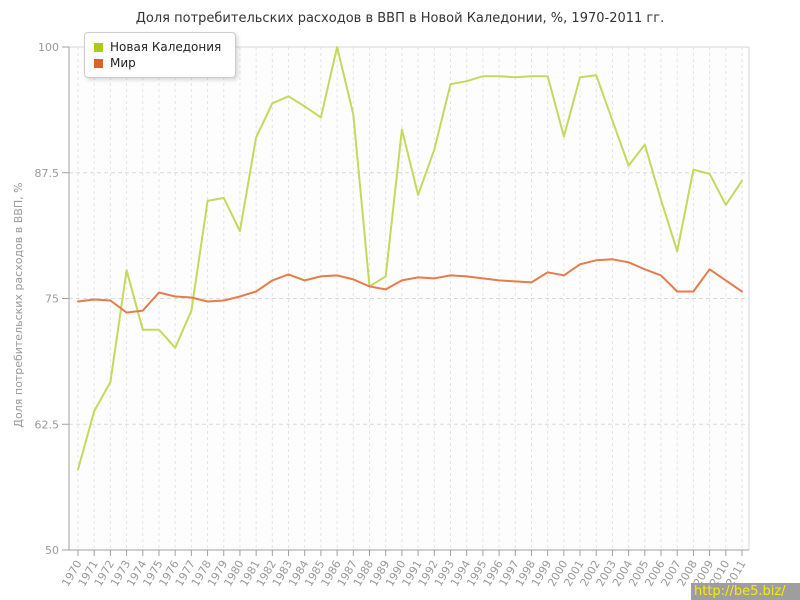  What do you see at coordinates (745, 591) in the screenshot?
I see `watermark-link: http://be5.biz/` at bounding box center [745, 591].